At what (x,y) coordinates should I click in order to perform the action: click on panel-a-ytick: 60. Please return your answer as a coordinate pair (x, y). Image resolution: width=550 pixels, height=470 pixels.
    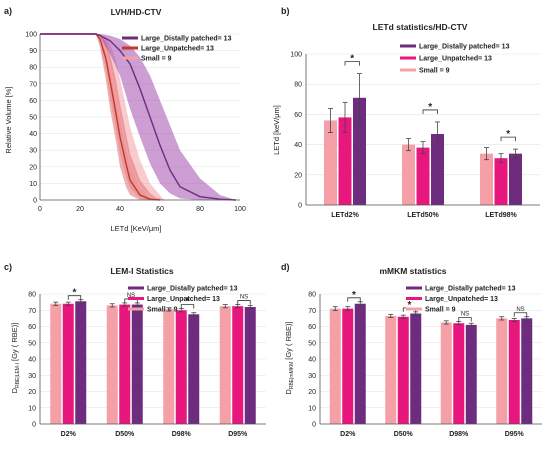
    Looking at the image, I should click on (33, 101).